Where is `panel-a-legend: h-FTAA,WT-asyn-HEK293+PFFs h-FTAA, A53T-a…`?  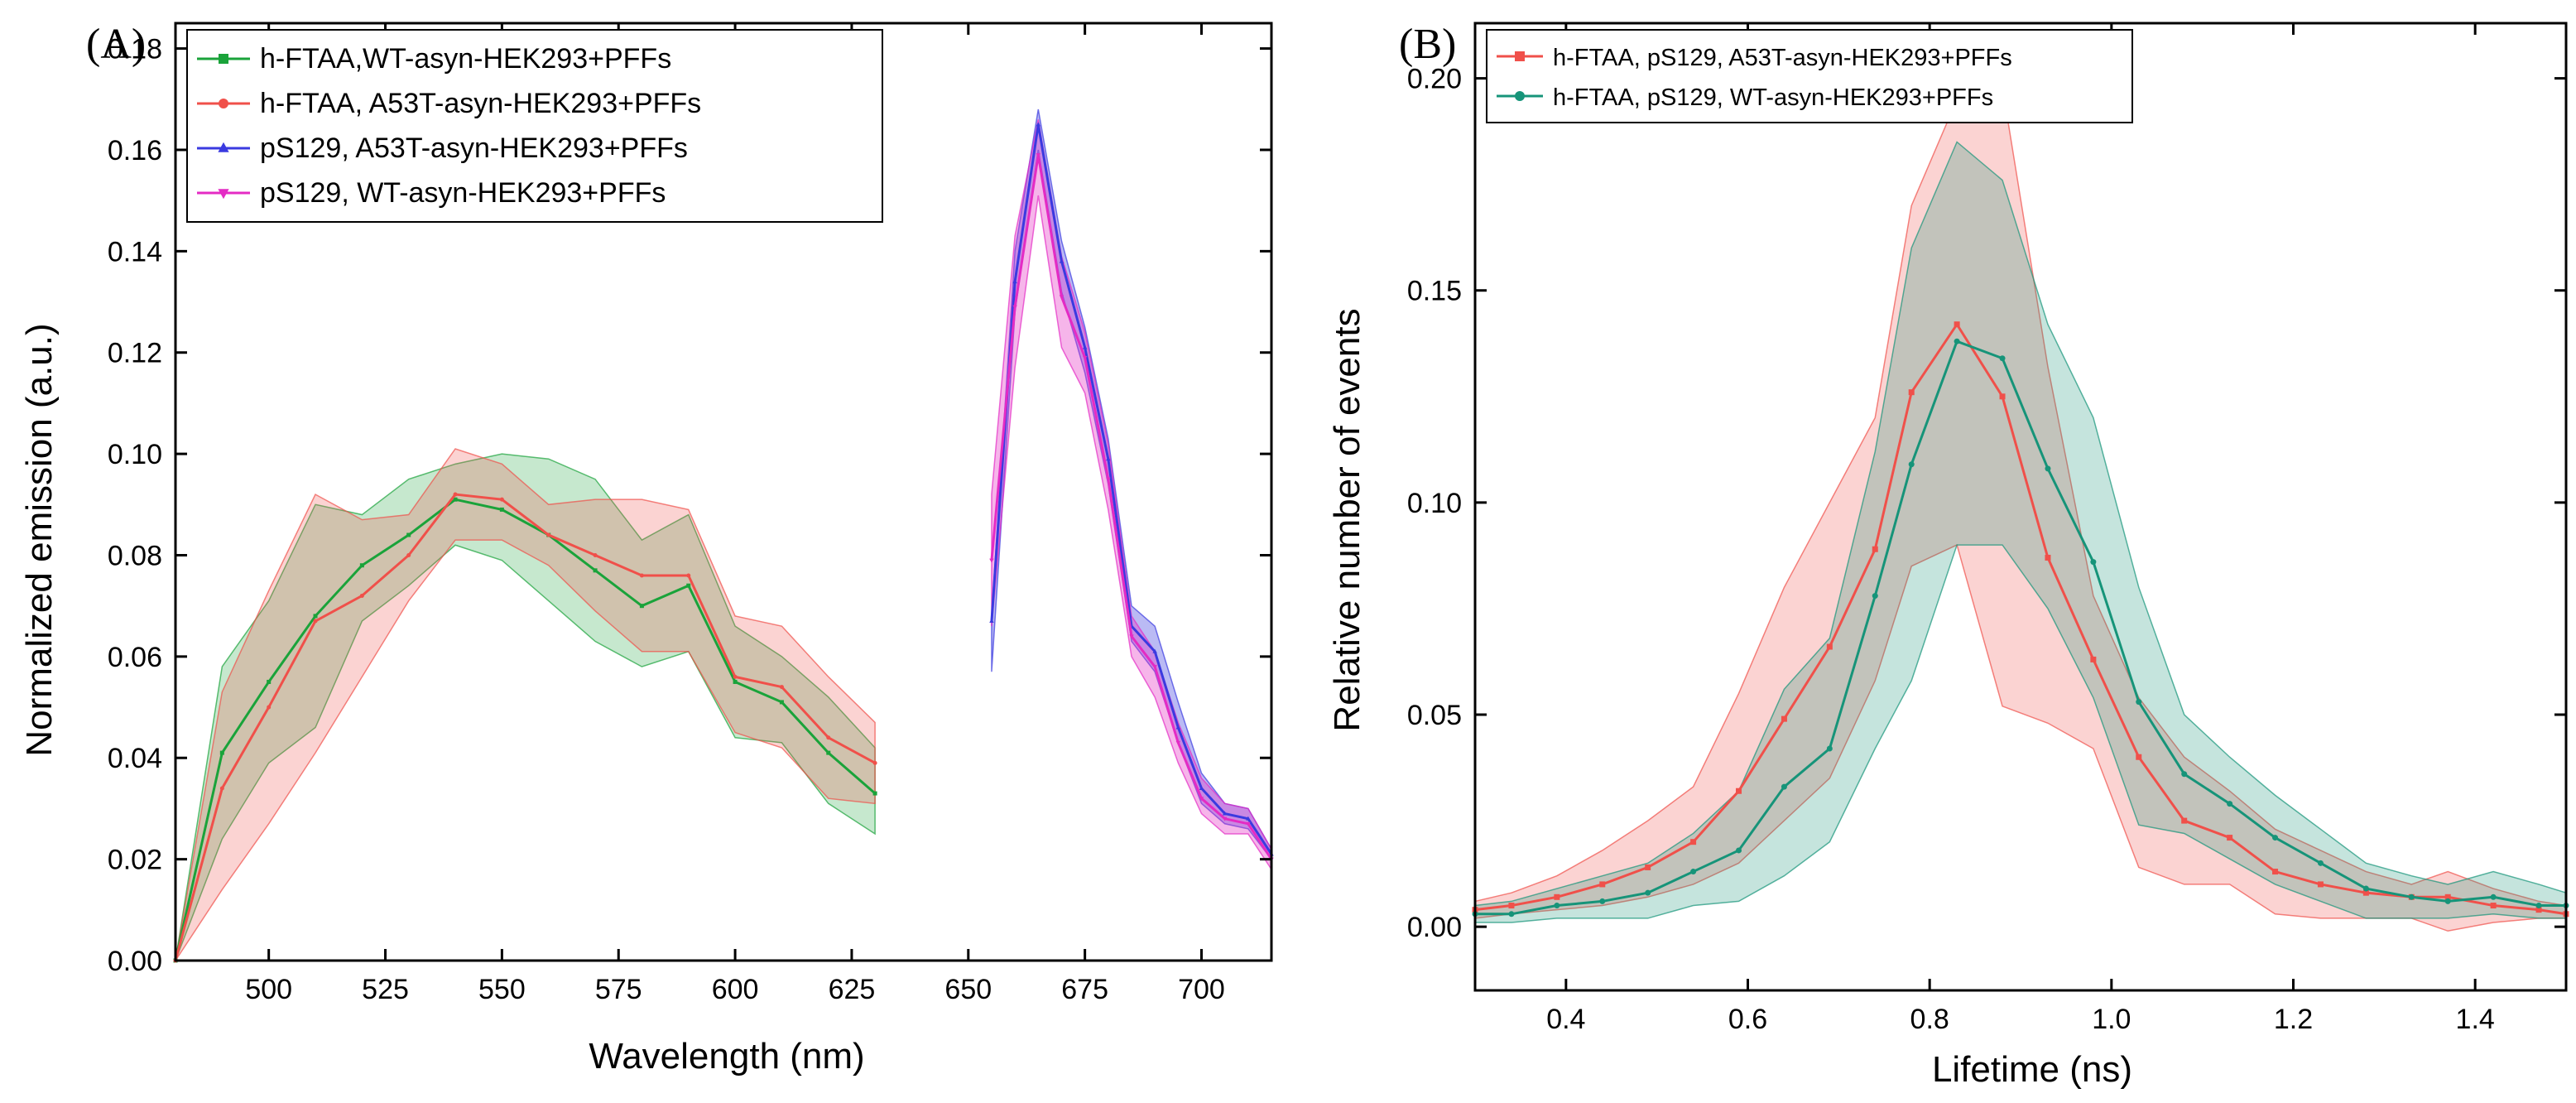
panel-a-legend: h-FTAA,WT-asyn-HEK293+PFFs h-FTAA, A53T-a… is located at coordinates (534, 126).